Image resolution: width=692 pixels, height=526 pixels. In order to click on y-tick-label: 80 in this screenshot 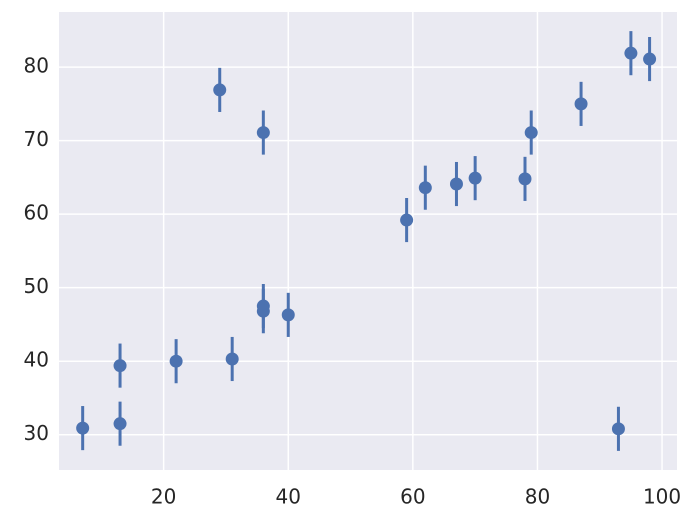, I will do `click(36, 66)`.